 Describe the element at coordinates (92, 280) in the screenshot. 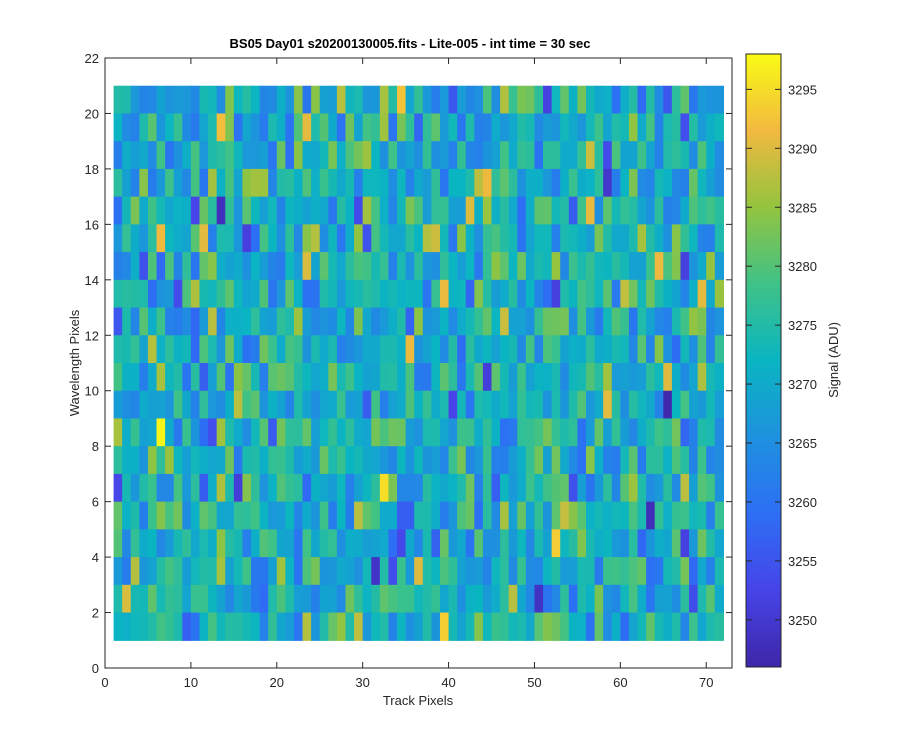

I see `y-tick-label: 14` at that location.